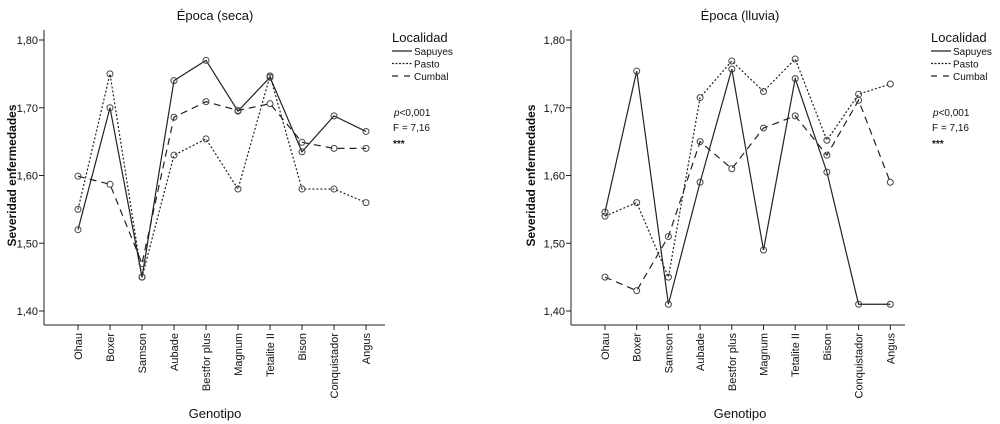 This screenshot has height=424, width=1000. I want to click on chart-title: Época (seca), so click(215, 15).